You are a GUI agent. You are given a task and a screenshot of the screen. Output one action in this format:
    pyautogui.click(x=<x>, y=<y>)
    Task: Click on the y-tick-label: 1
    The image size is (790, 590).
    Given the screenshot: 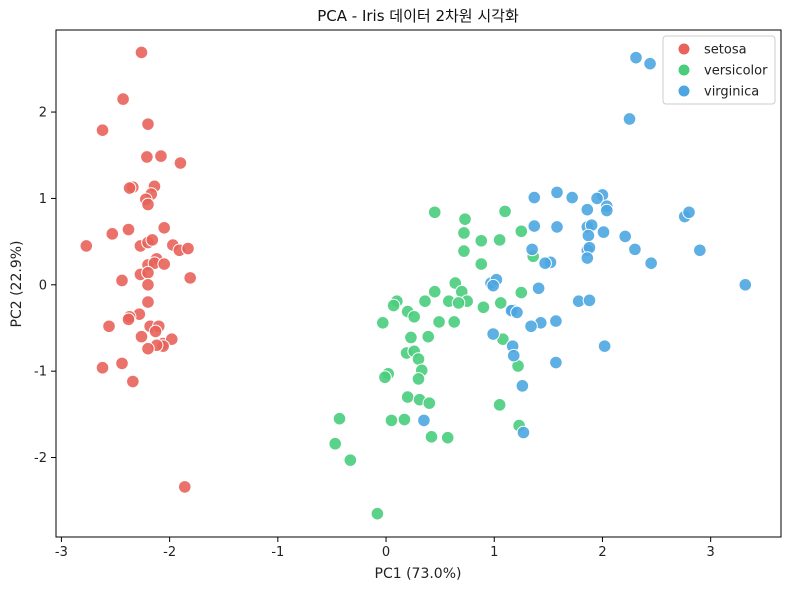 What is the action you would take?
    pyautogui.click(x=43, y=199)
    